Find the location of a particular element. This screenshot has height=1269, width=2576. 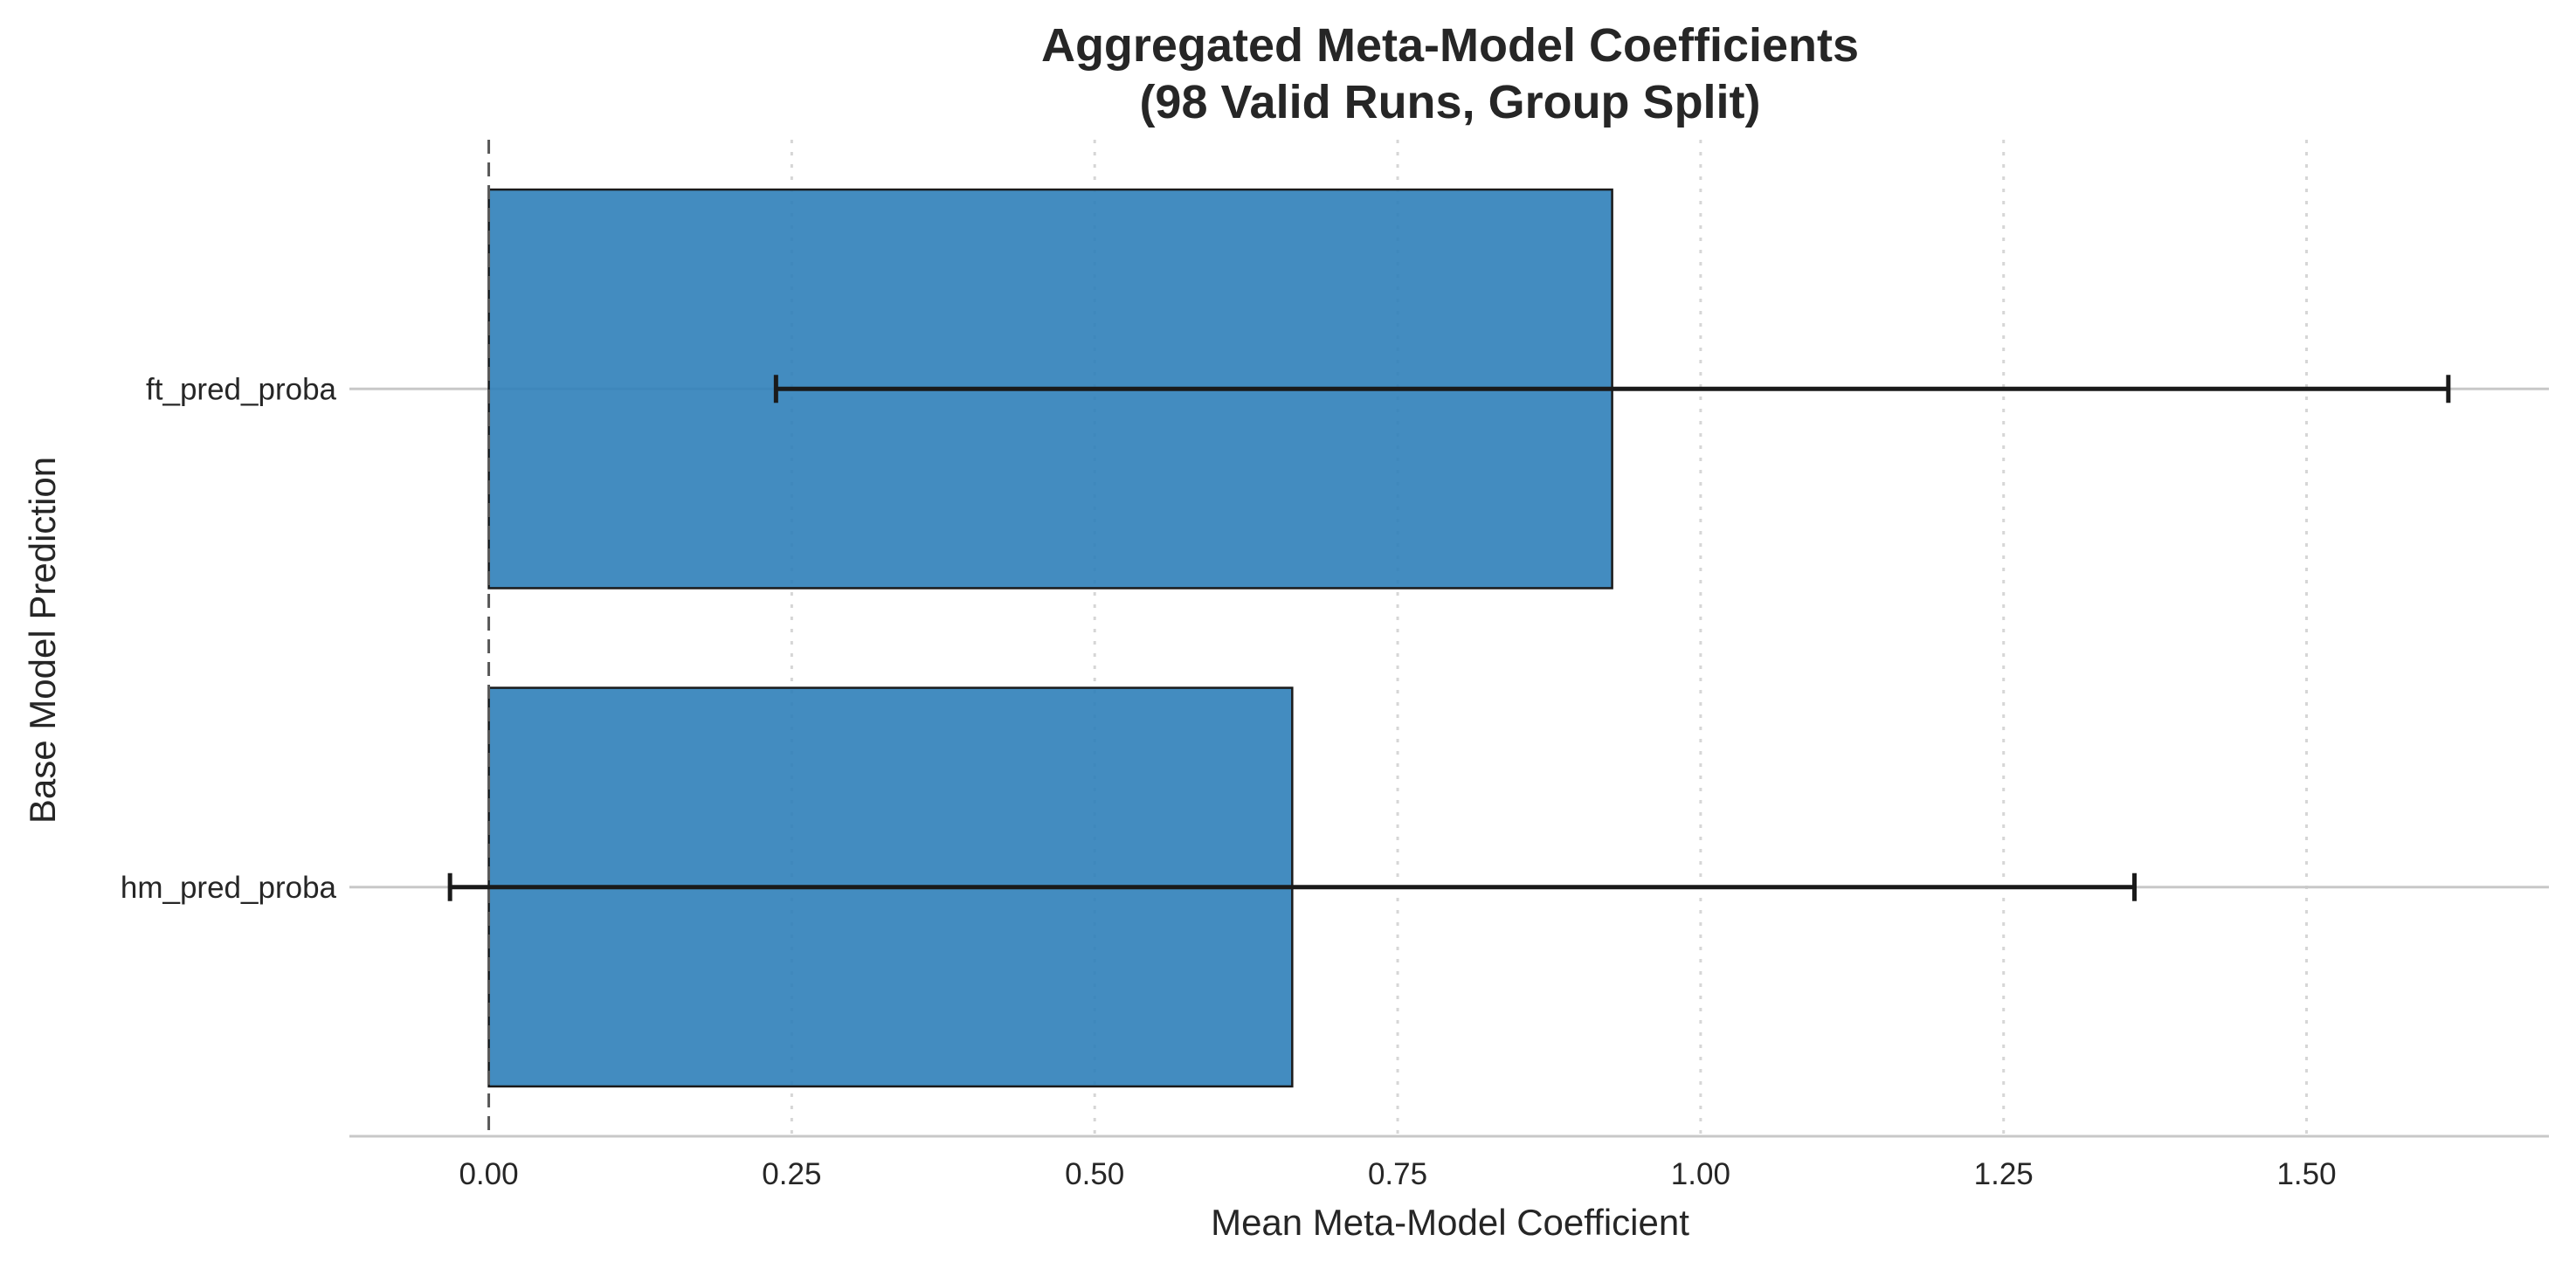

y-tick-label-hm_pred_proba: hm_pred_proba is located at coordinates (229, 888).